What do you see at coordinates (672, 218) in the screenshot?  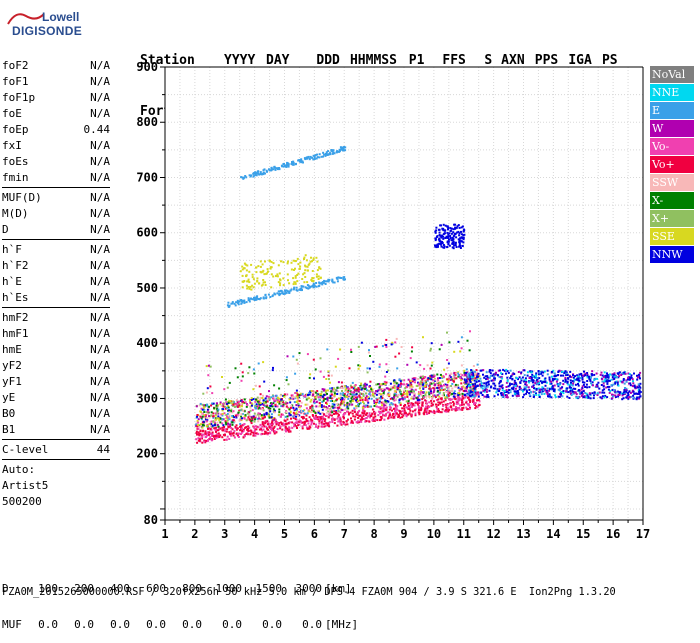 I see `legend-x-: X+` at bounding box center [672, 218].